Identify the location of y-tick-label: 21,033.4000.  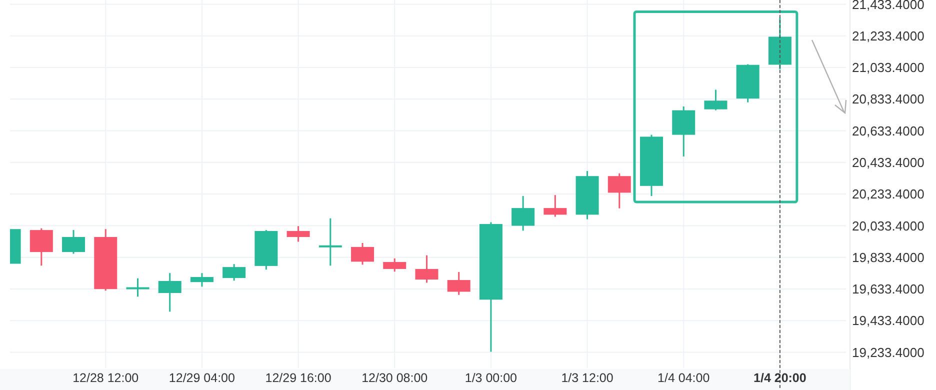
(888, 68).